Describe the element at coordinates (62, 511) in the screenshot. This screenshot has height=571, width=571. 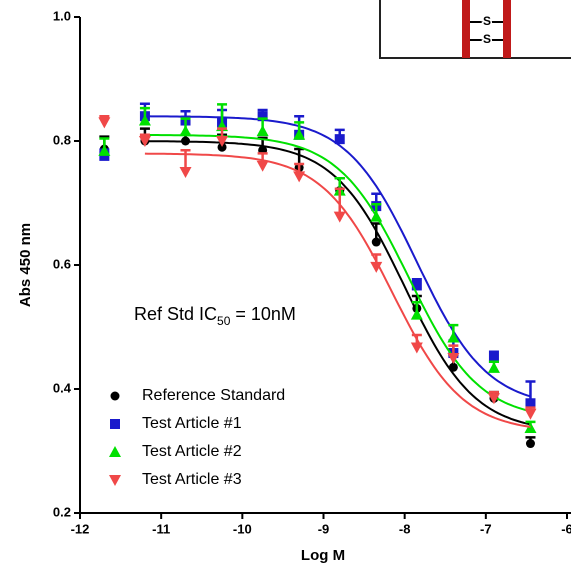
I see `y-tick-label: 0.2` at that location.